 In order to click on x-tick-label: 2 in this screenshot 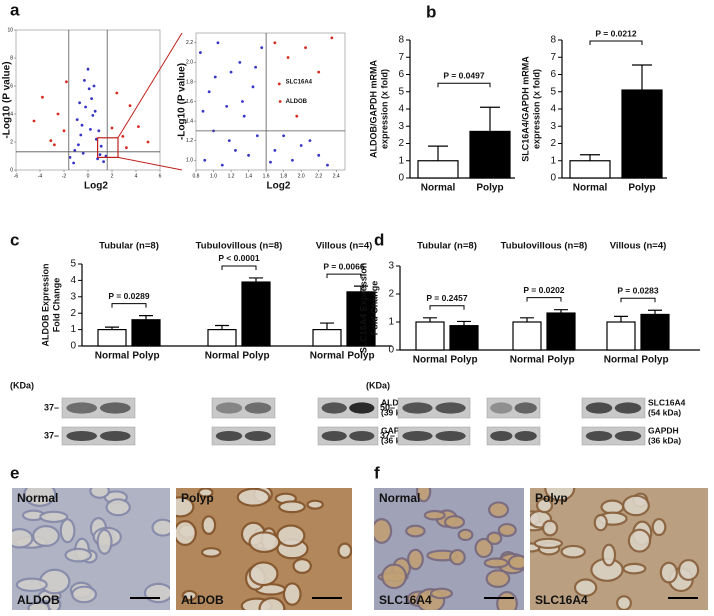, I will do `click(112, 176)`.